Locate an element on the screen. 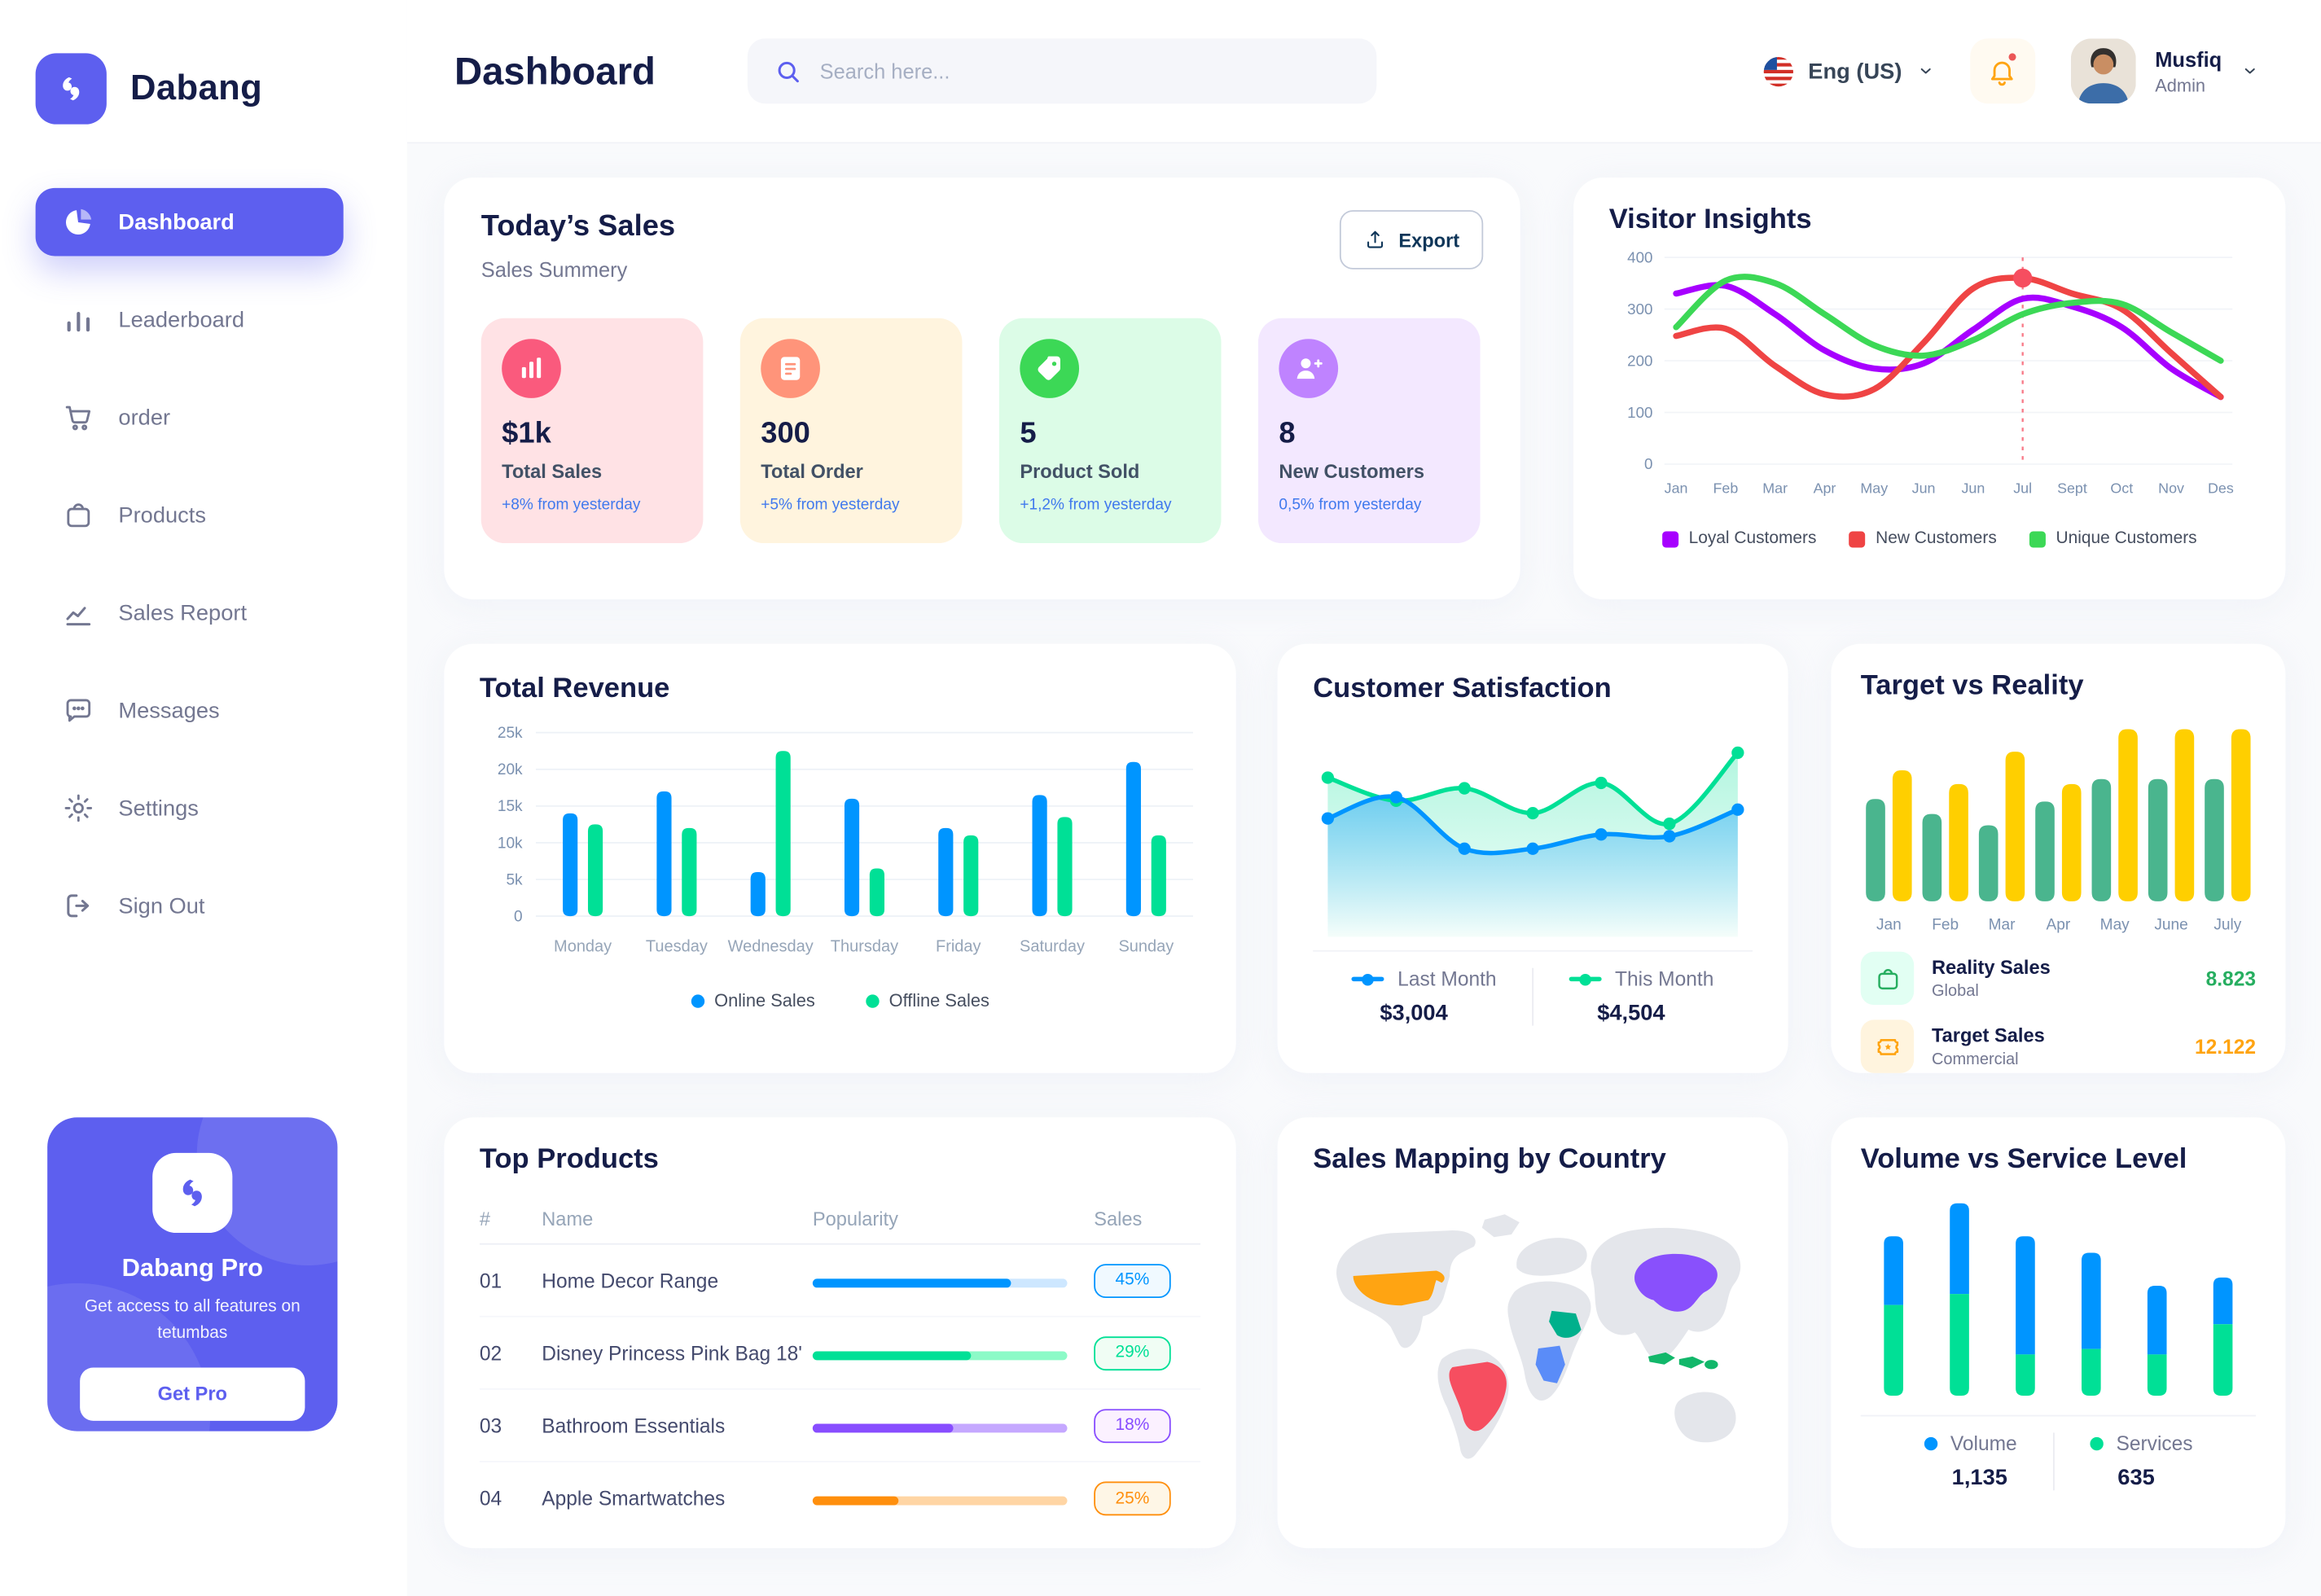  sidebar-item-products: Products is located at coordinates (190, 515).